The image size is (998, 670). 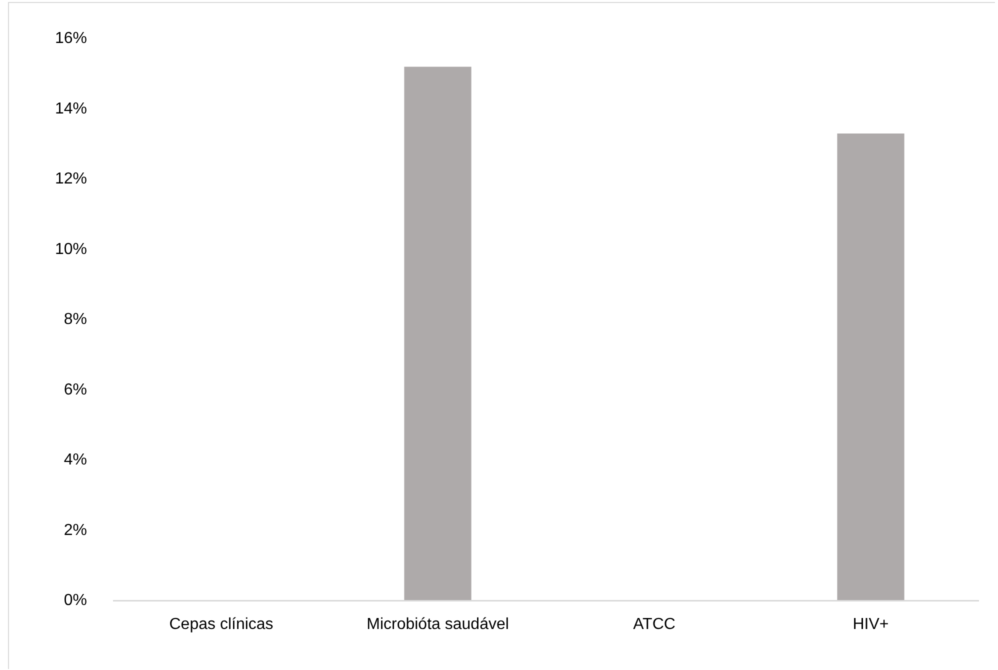 I want to click on y-tick-label: 2%, so click(x=76, y=530).